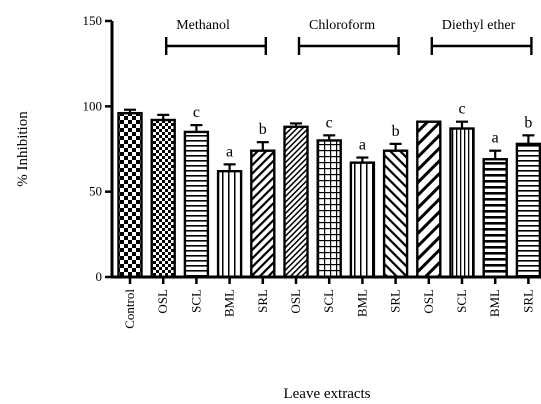 The height and width of the screenshot is (404, 541). I want to click on y-tick-label-3: 150, so click(93, 20).